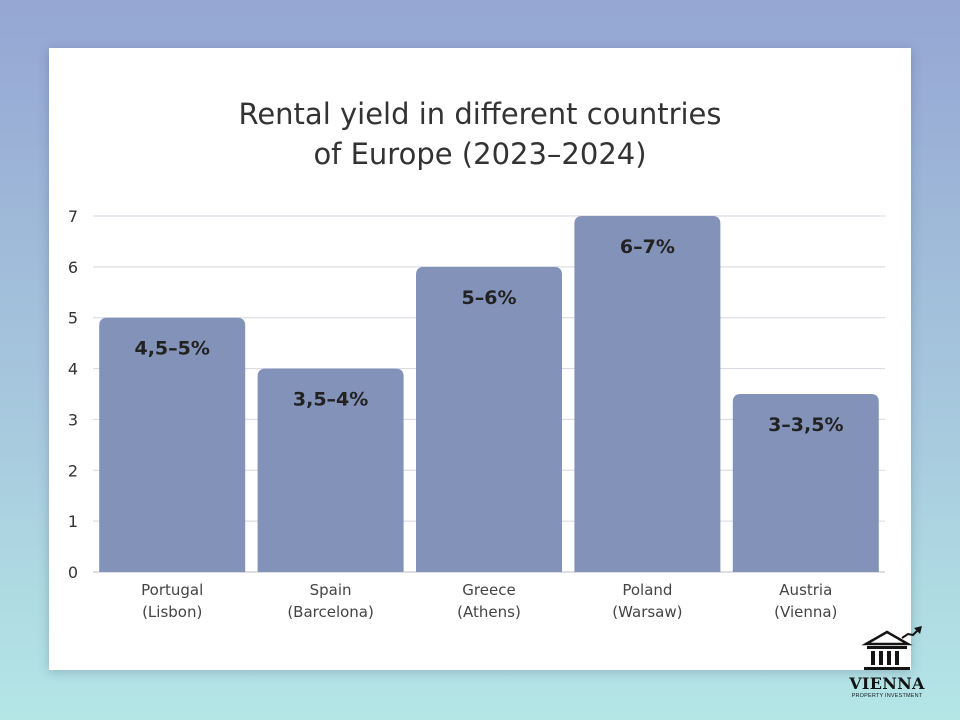 The height and width of the screenshot is (720, 960). I want to click on chart-title-line-2: of Europe (2023–2024), so click(480, 154).